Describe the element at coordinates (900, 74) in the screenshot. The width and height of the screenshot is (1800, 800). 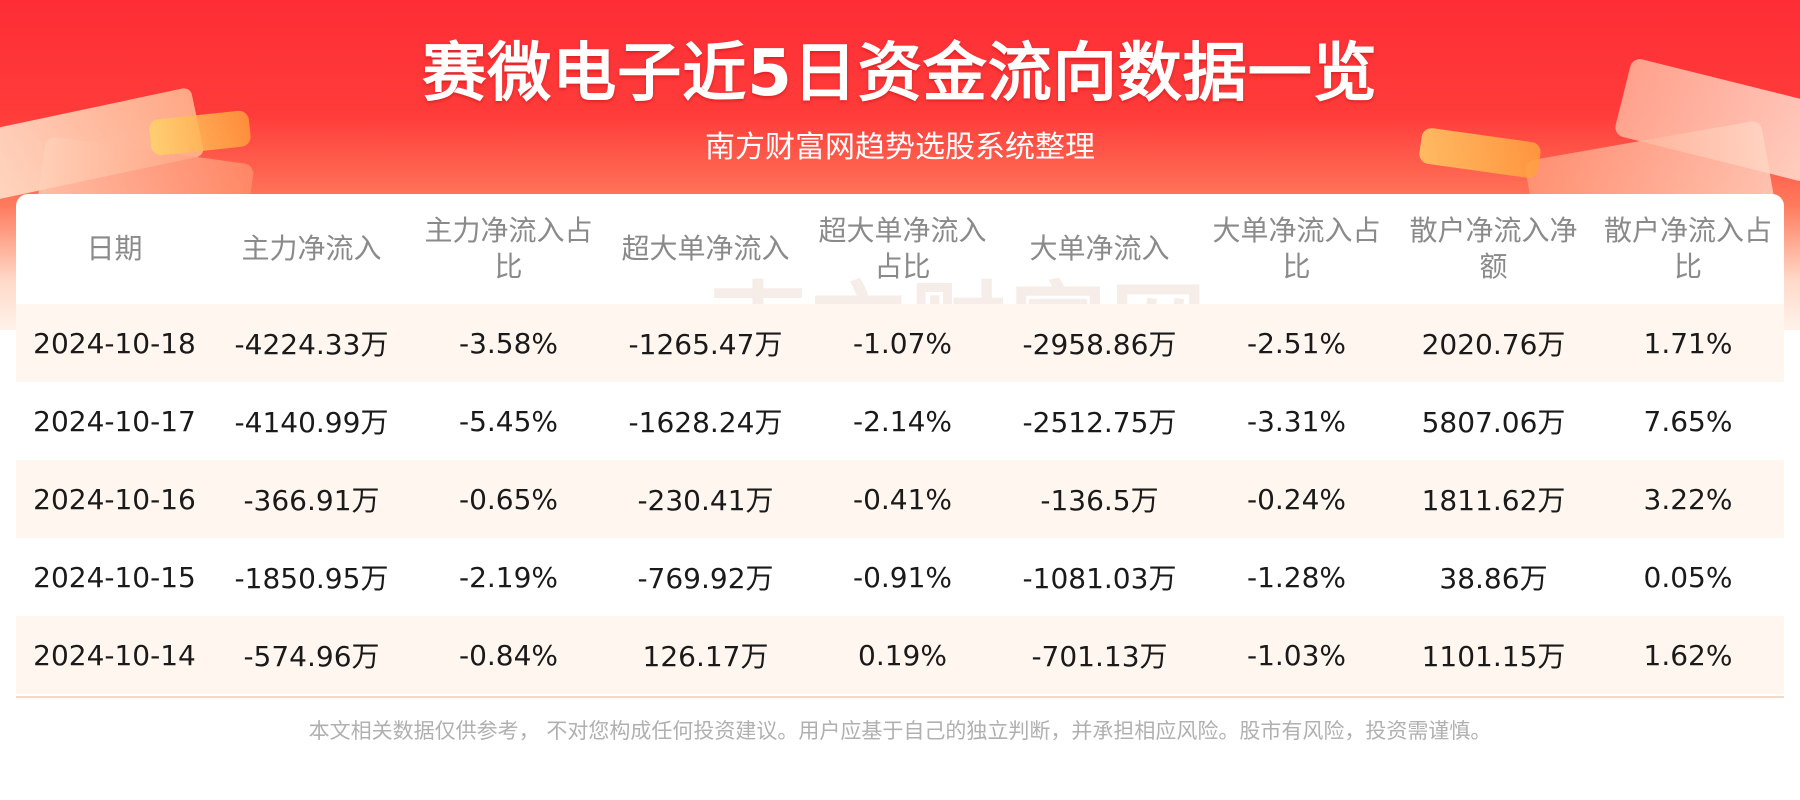
I see `page-title: 赛微电子近5日资金流向数据一览` at that location.